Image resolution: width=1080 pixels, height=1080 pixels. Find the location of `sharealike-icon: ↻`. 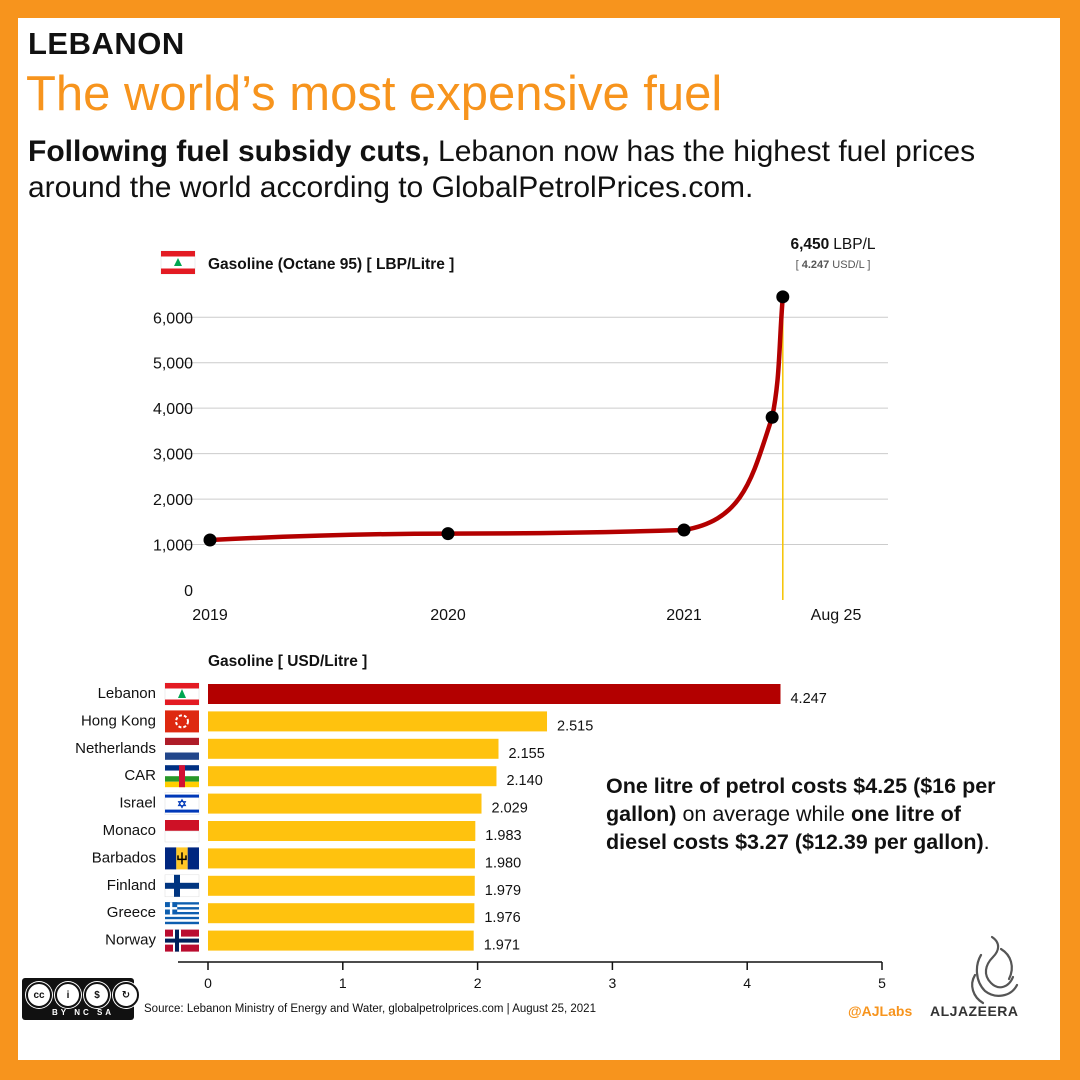

sharealike-icon: ↻ is located at coordinates (126, 995).